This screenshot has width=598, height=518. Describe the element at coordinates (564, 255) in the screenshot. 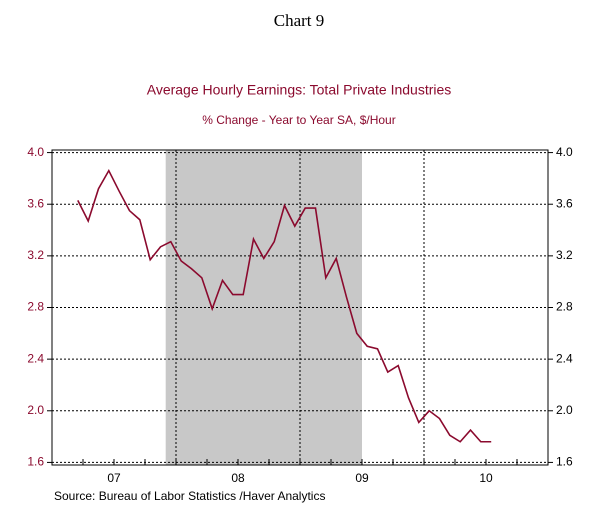

I see `y2-tick-label: 3.2` at that location.